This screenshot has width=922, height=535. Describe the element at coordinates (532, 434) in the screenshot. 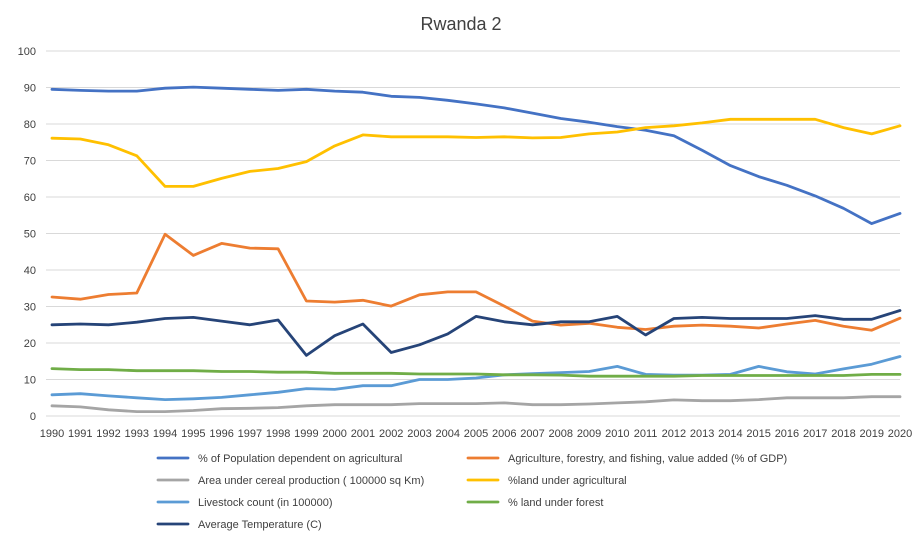

I see `x-tick-label: 2007` at that location.